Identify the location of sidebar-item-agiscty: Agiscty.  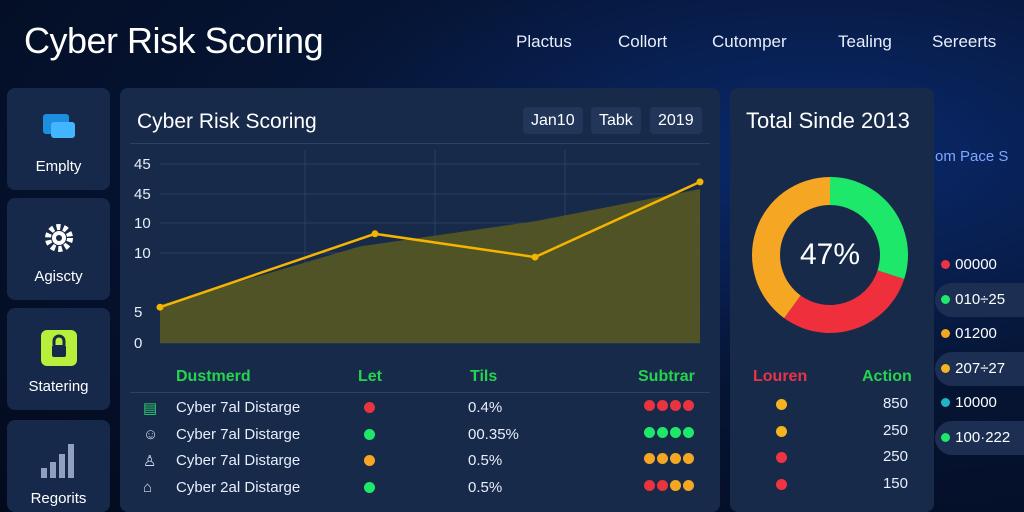
(58, 249).